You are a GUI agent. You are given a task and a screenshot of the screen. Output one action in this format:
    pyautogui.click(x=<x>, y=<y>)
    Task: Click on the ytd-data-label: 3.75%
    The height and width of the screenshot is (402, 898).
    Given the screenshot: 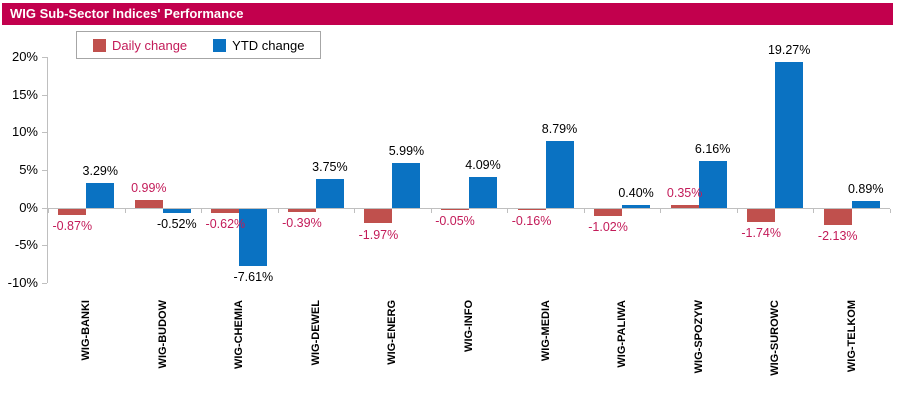 What is the action you would take?
    pyautogui.click(x=330, y=167)
    